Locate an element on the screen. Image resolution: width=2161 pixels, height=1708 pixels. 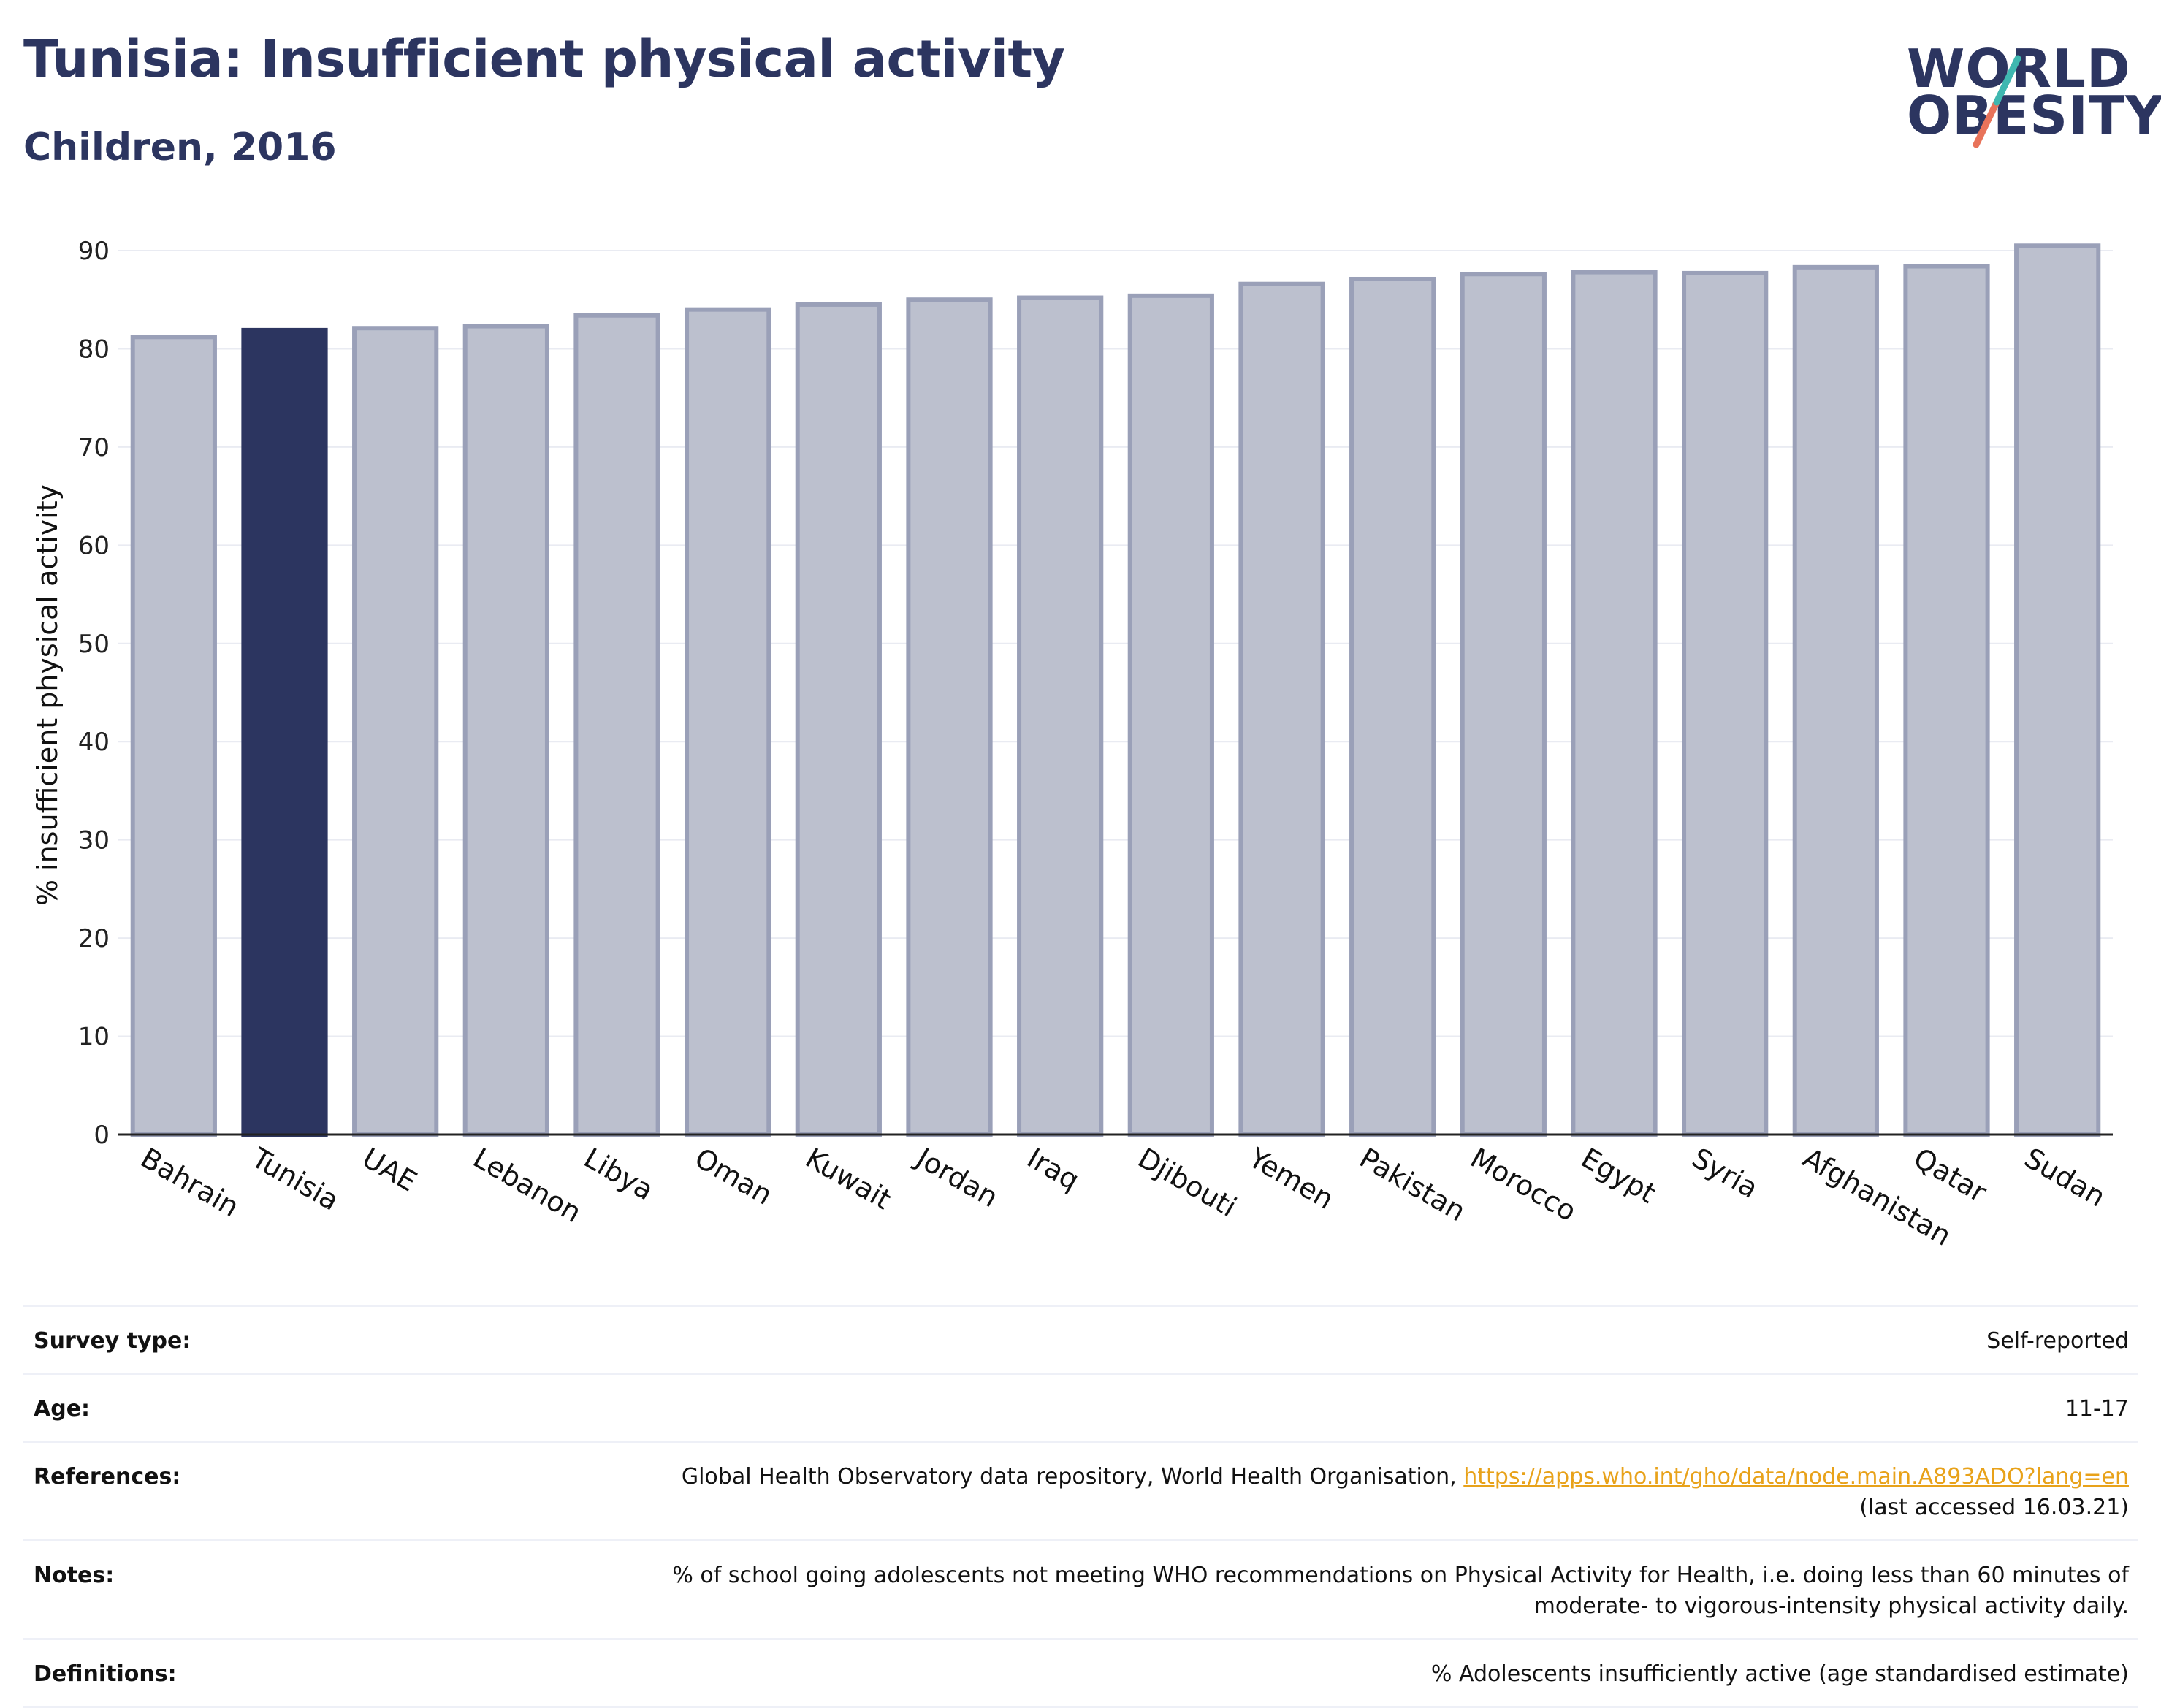
logo-word-world: WORLD is located at coordinates (2019, 68).